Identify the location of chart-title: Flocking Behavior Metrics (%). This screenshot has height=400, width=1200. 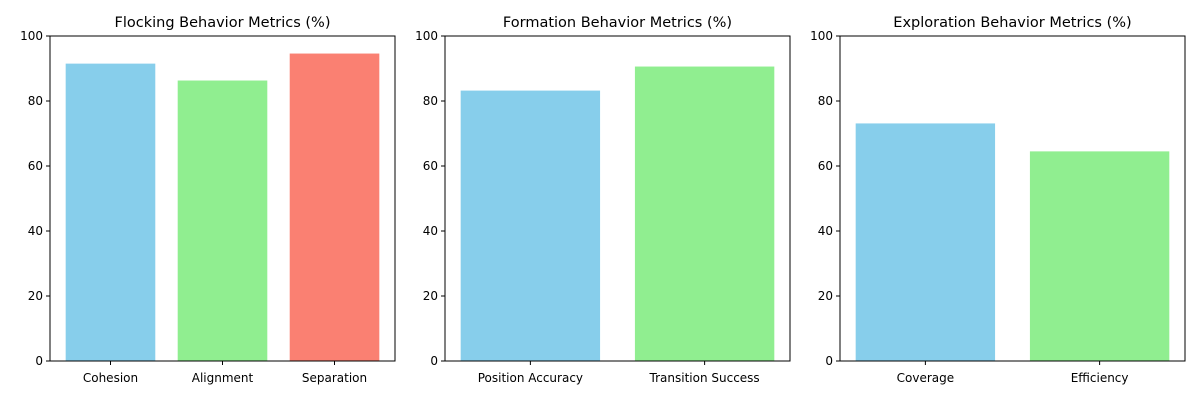
(223, 23).